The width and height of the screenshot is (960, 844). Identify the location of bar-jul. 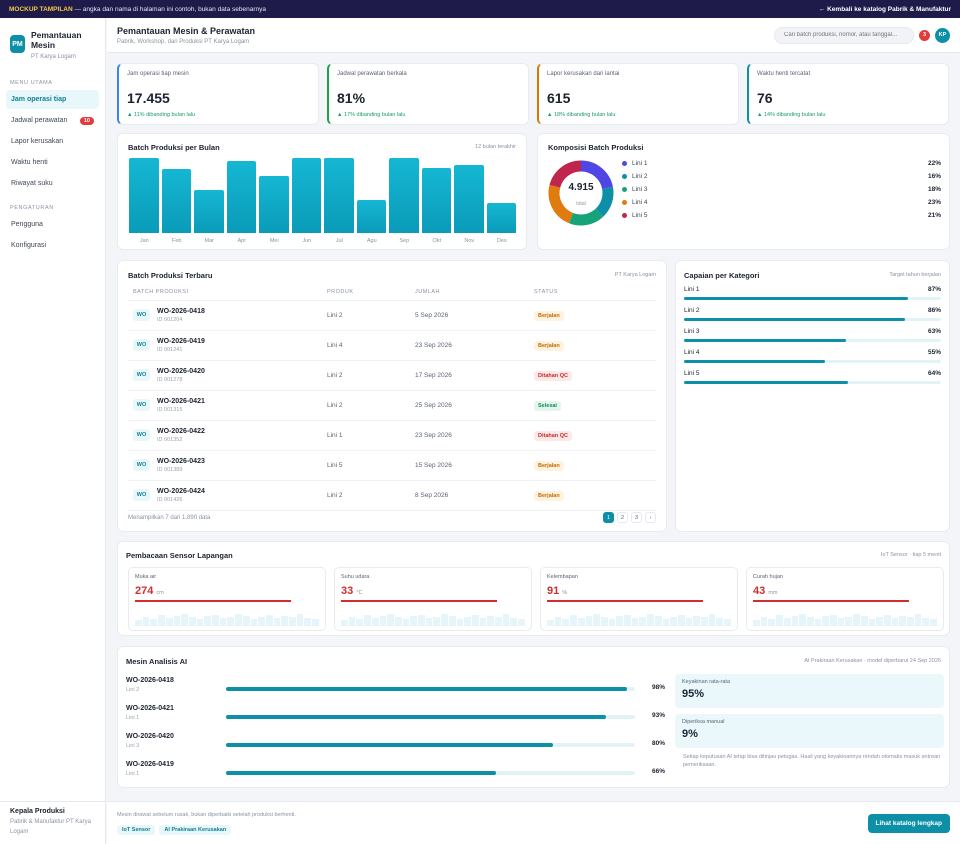
(339, 195).